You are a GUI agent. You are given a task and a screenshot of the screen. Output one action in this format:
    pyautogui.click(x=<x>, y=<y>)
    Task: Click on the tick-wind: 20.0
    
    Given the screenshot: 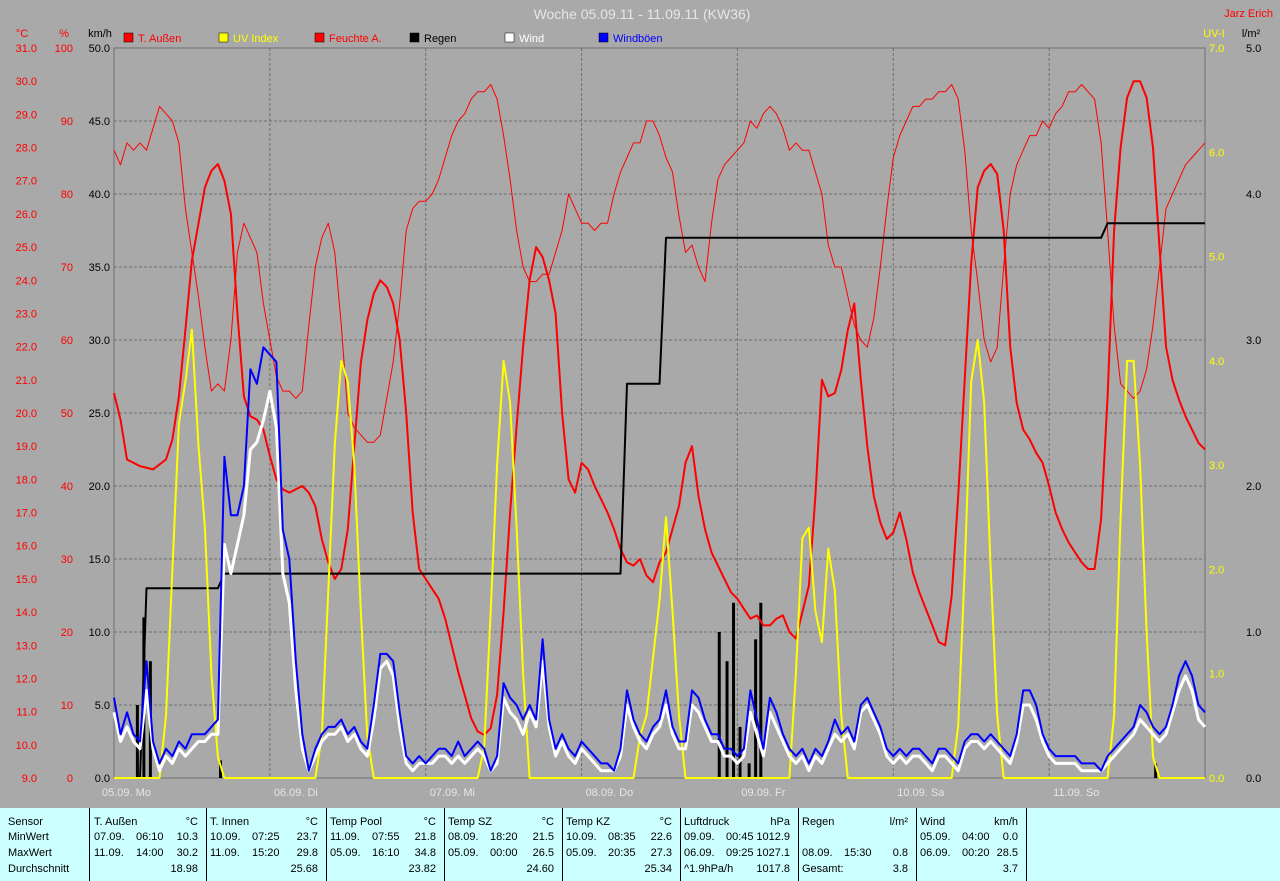 What is the action you would take?
    pyautogui.click(x=99, y=487)
    